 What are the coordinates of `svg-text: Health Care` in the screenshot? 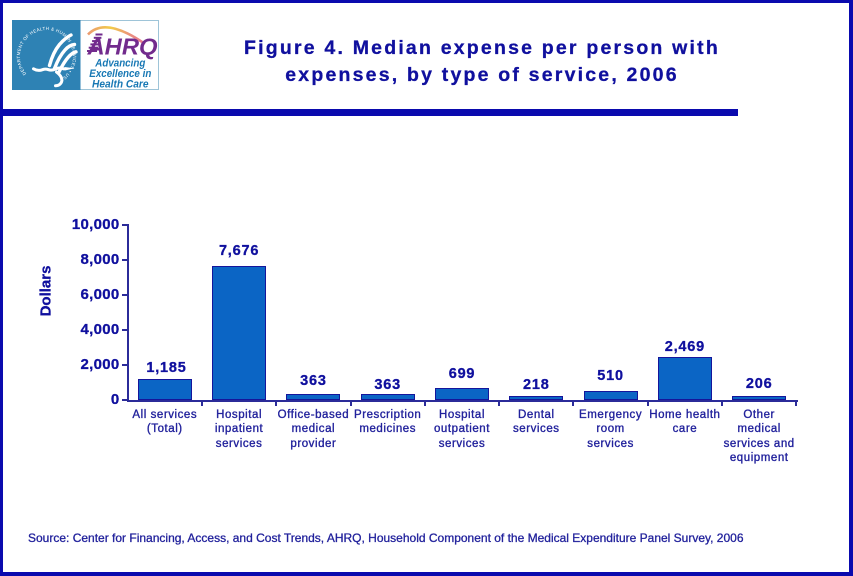 It's located at (120, 84).